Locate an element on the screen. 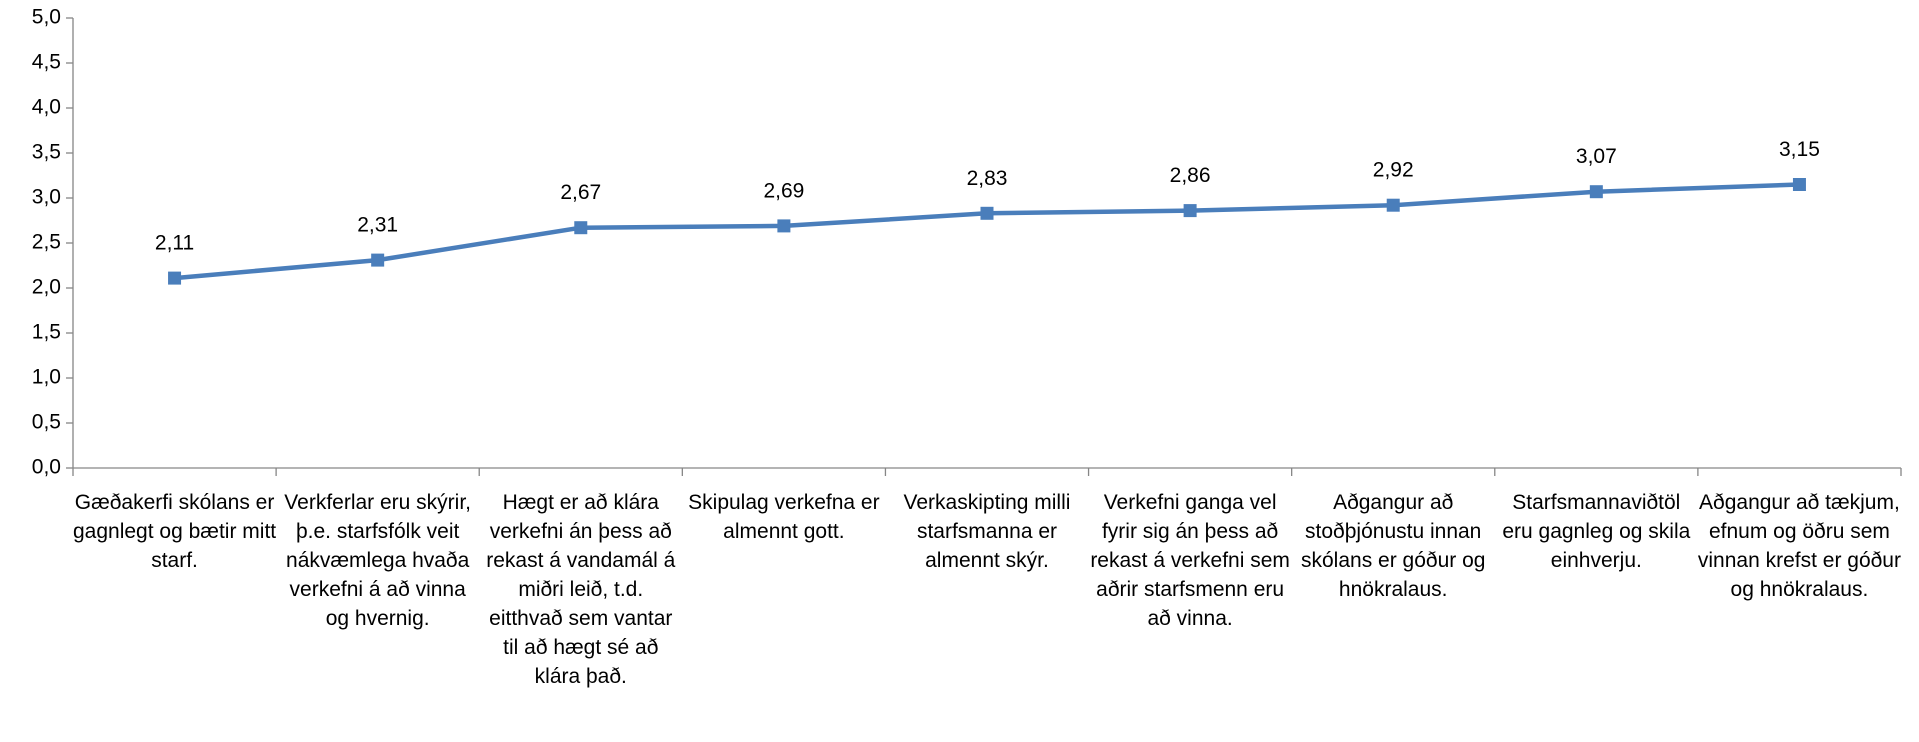  x-tick-label: Skipulag verkefna er almennt gott. is located at coordinates (784, 517).